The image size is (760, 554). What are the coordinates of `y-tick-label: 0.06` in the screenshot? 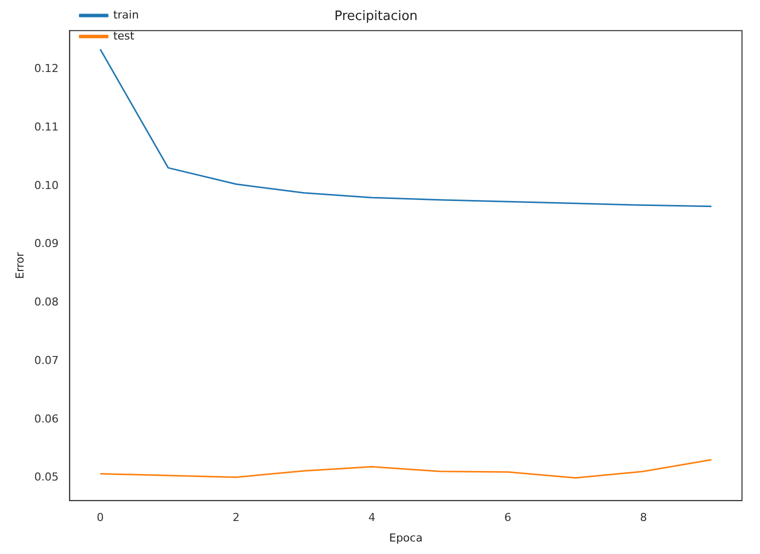 It's located at (46, 419).